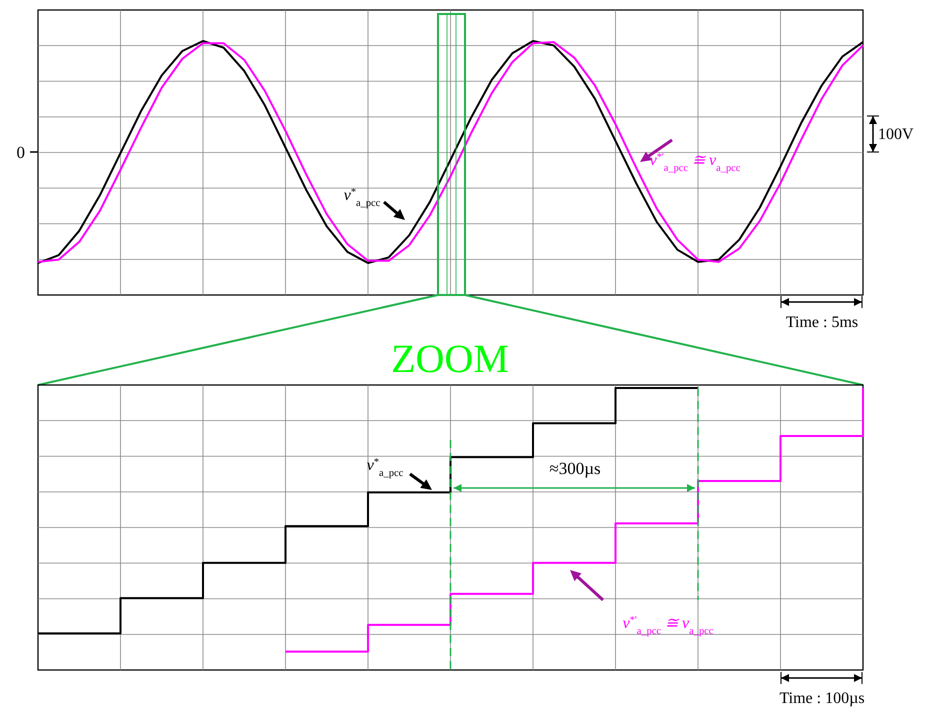 The height and width of the screenshot is (713, 931). I want to click on text: 100V, so click(896, 134).